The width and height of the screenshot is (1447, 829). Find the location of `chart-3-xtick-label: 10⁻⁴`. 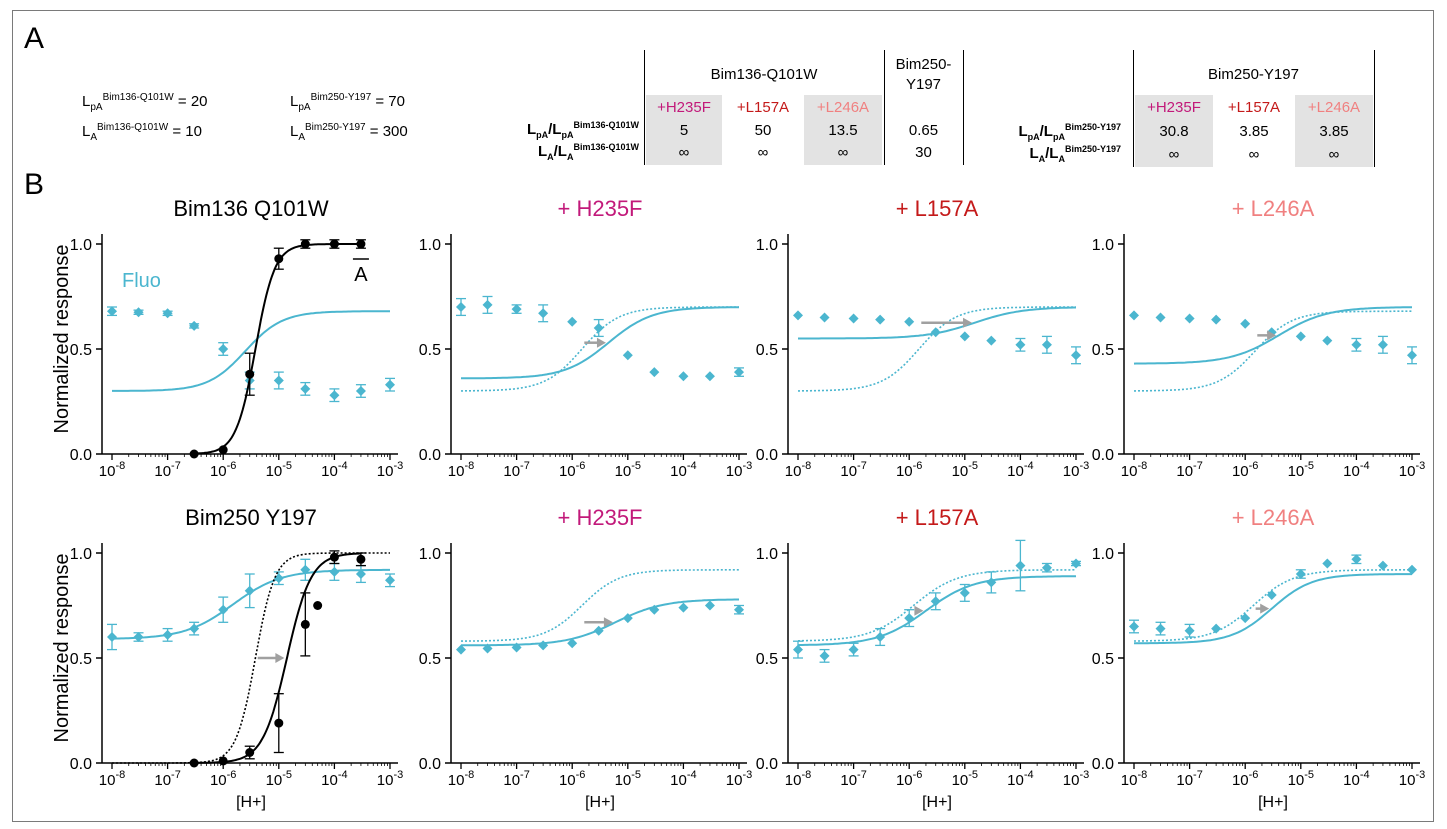

chart-3-xtick-label: 10⁻⁴ is located at coordinates (1356, 470).